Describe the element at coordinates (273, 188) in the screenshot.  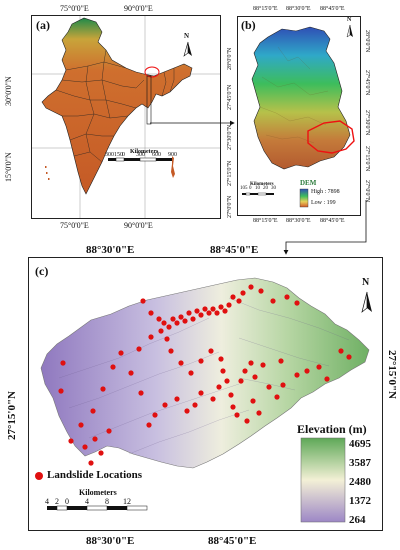
I see `scale-tick-b-5: 30` at that location.